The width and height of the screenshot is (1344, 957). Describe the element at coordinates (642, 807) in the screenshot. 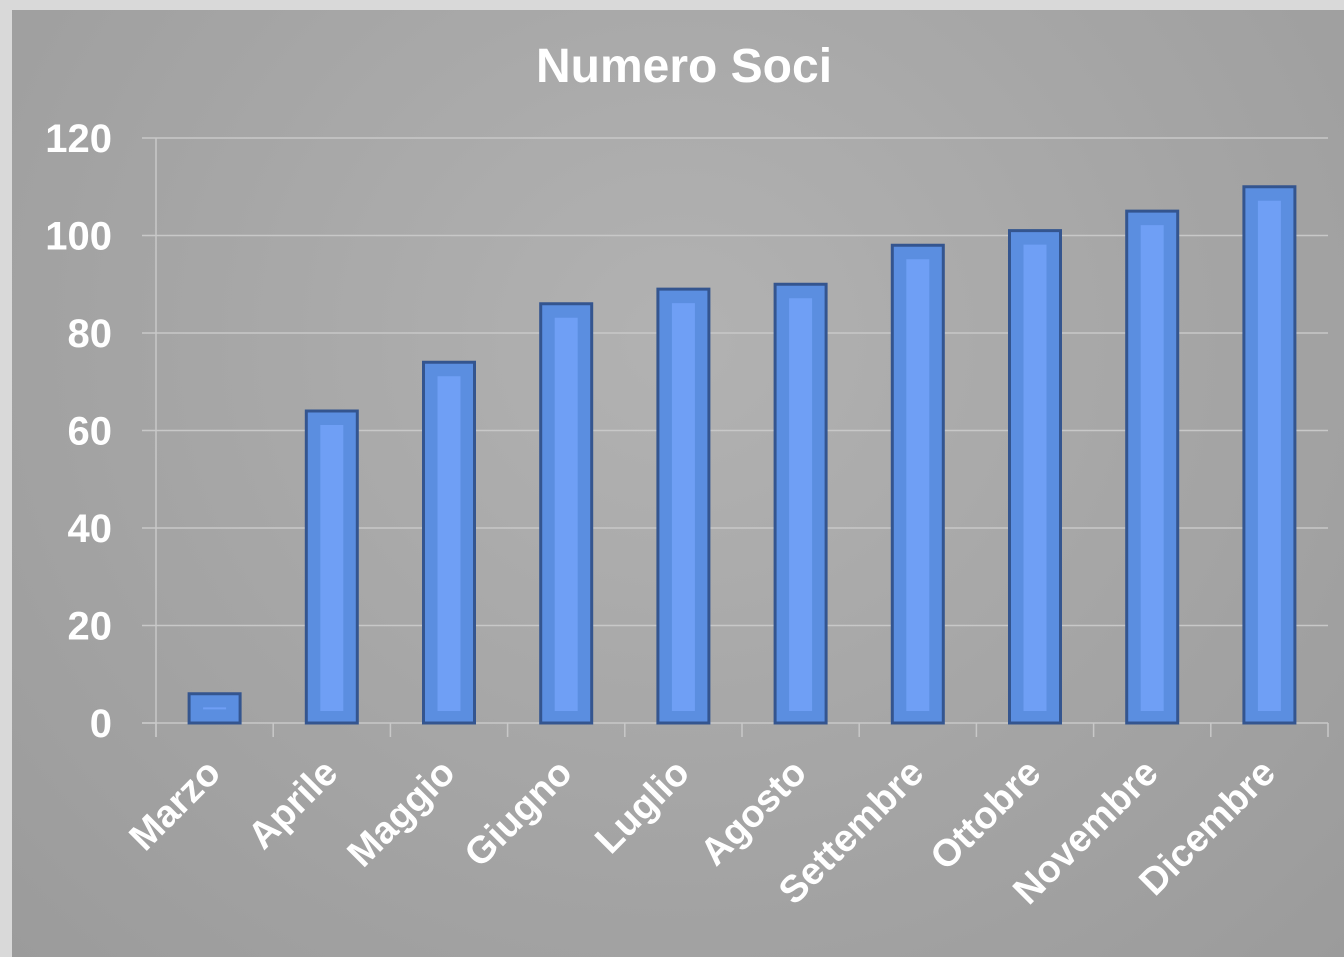

I see `x-tick-label: Luglio` at that location.